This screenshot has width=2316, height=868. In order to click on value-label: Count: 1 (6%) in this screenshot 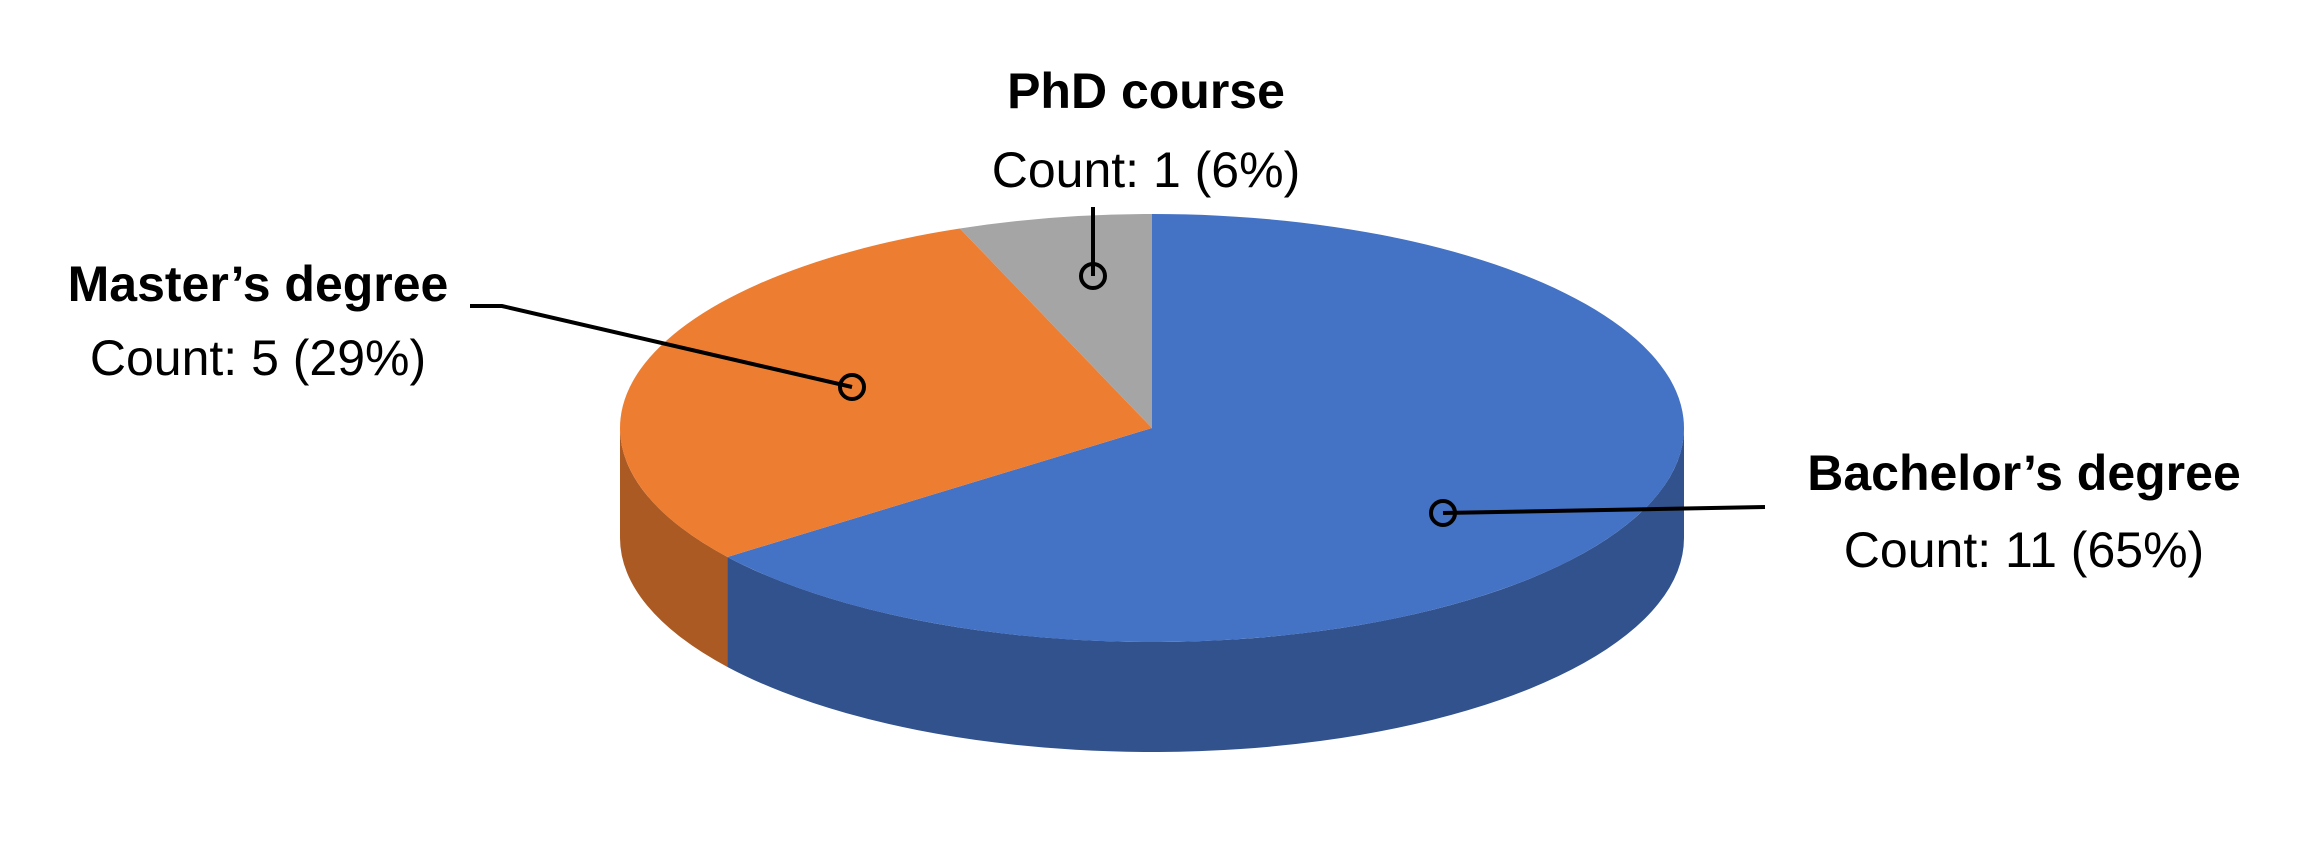, I will do `click(1146, 170)`.